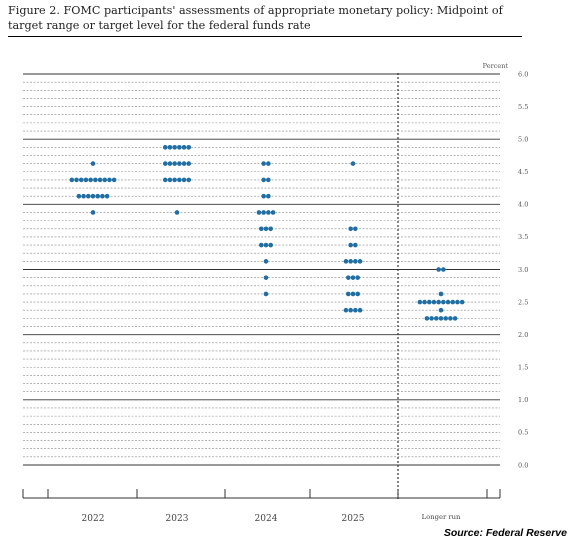 This screenshot has height=544, width=579. What do you see at coordinates (353, 519) in the screenshot?
I see `category-label: 2025` at bounding box center [353, 519].